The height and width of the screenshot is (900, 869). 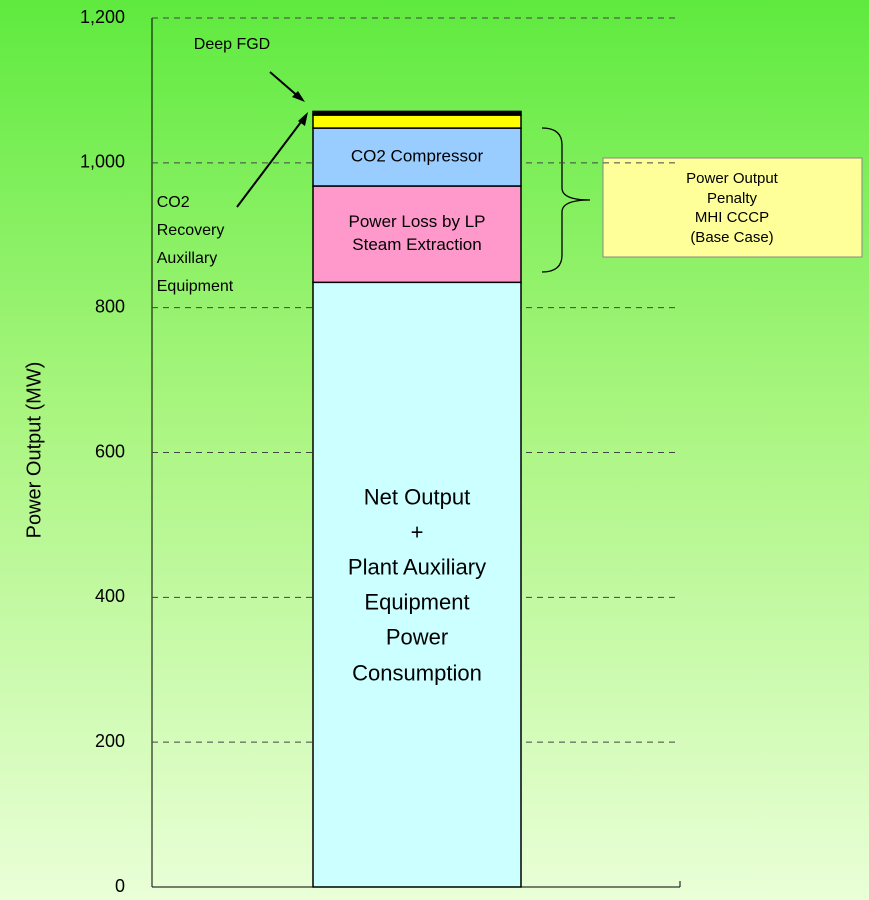 I want to click on annotation-box, so click(x=732, y=207).